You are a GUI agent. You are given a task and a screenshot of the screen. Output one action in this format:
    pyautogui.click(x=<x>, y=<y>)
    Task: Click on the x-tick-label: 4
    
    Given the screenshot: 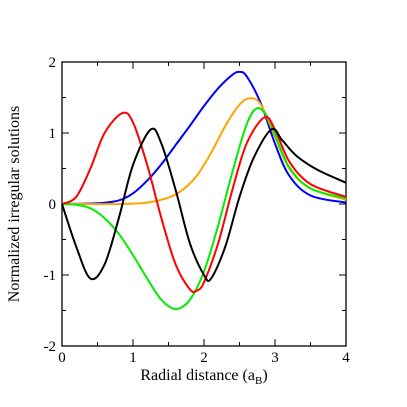 What is the action you would take?
    pyautogui.click(x=346, y=358)
    